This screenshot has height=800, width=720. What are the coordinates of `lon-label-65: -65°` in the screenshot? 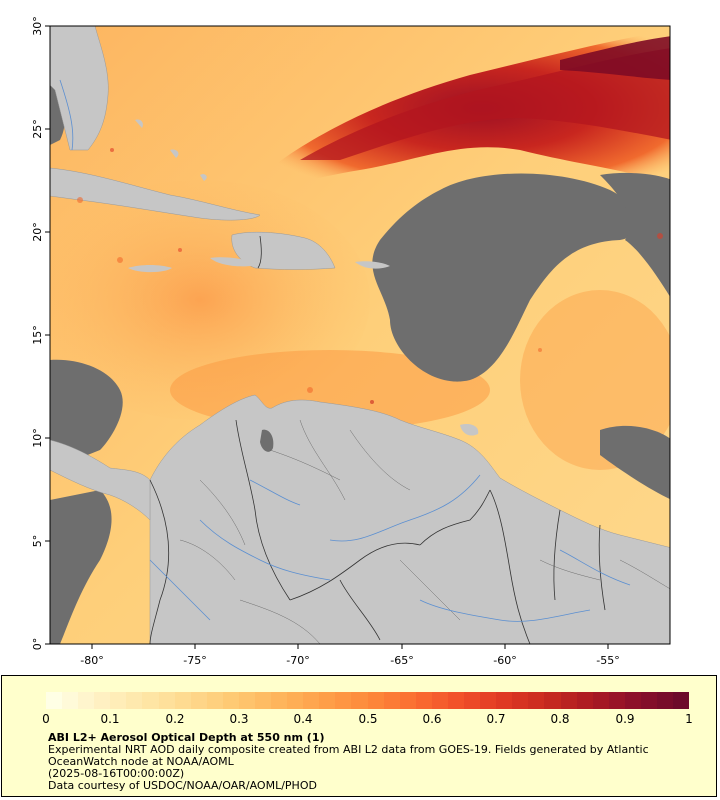 It's located at (401, 660).